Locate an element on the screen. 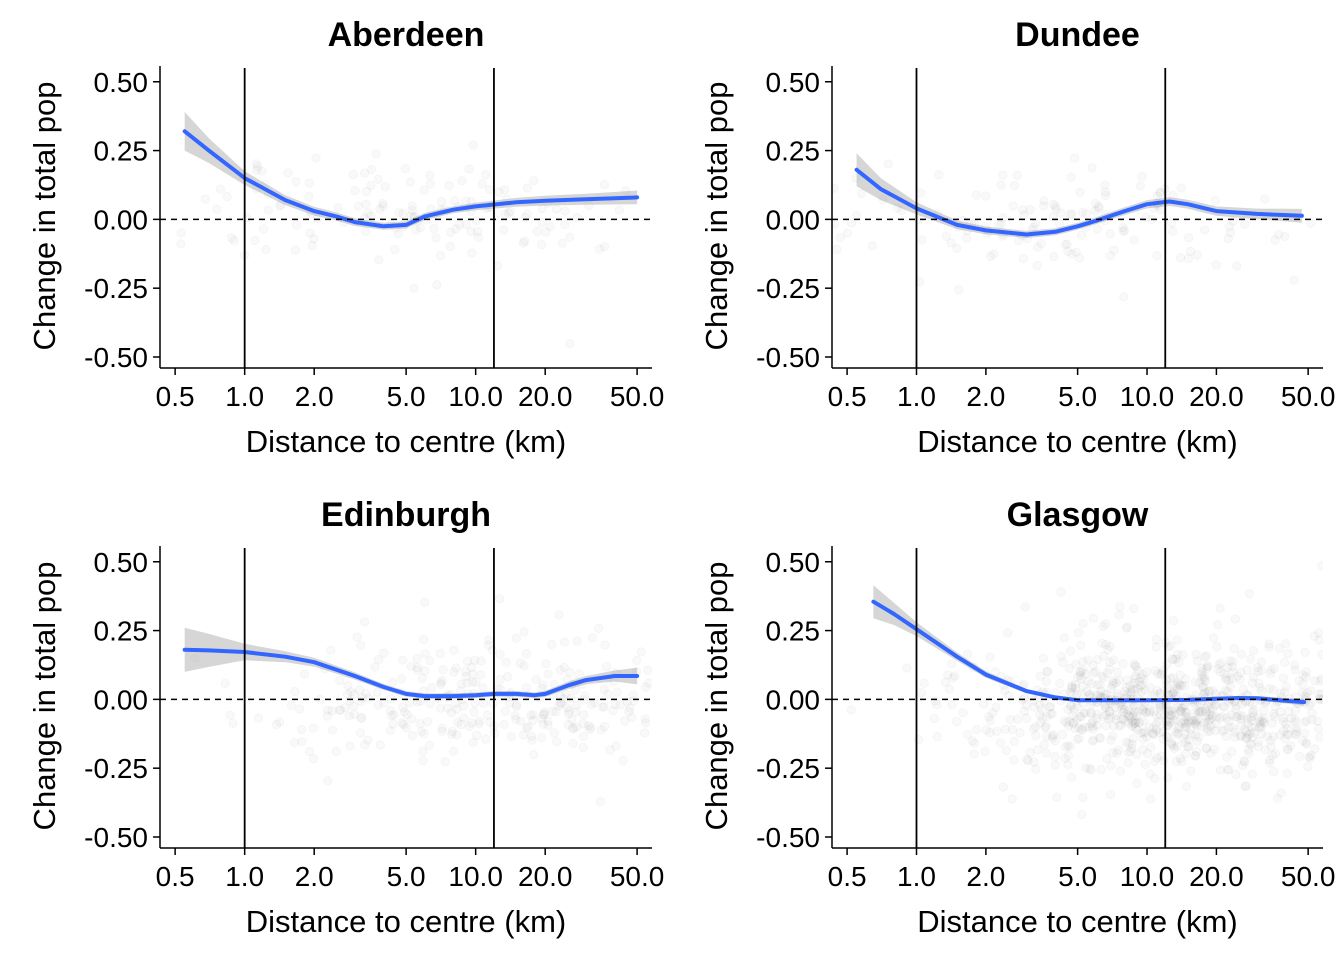  panel-title: Aberdeen is located at coordinates (406, 35).